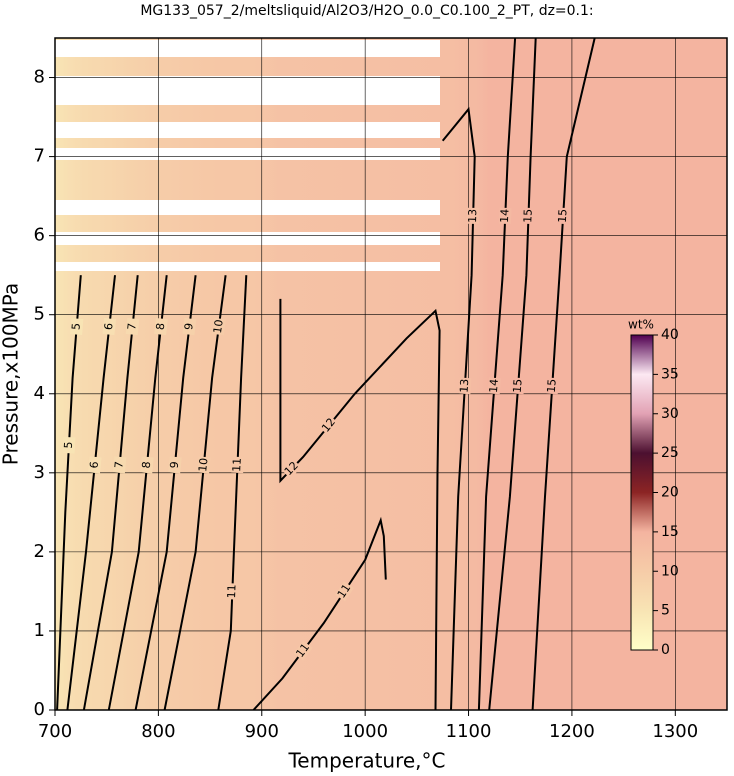 This screenshot has height=776, width=734. What do you see at coordinates (665, 611) in the screenshot?
I see `colorbar-tick-label: 5` at bounding box center [665, 611].